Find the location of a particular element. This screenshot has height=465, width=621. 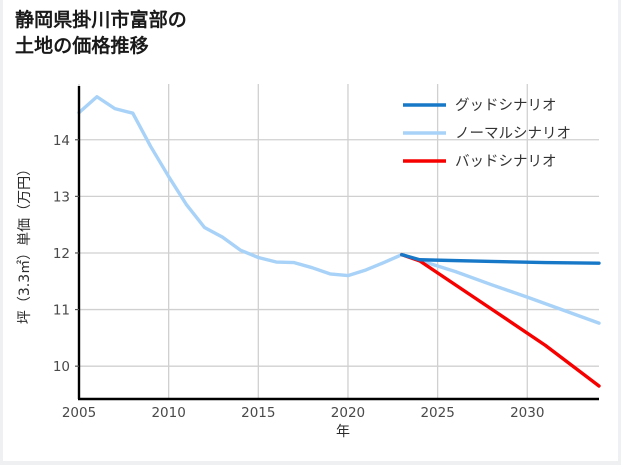

x-axis-title: 年 is located at coordinates (343, 432).